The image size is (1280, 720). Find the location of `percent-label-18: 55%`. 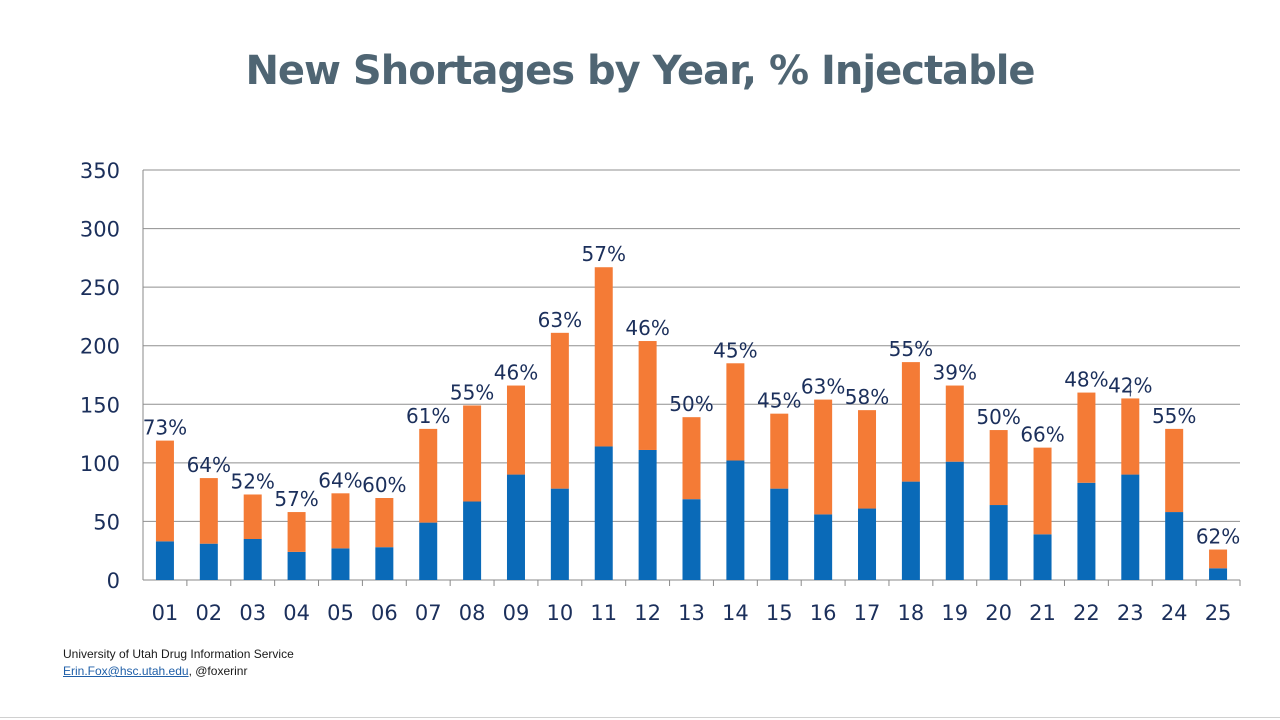

percent-label-18: 55% is located at coordinates (911, 349).